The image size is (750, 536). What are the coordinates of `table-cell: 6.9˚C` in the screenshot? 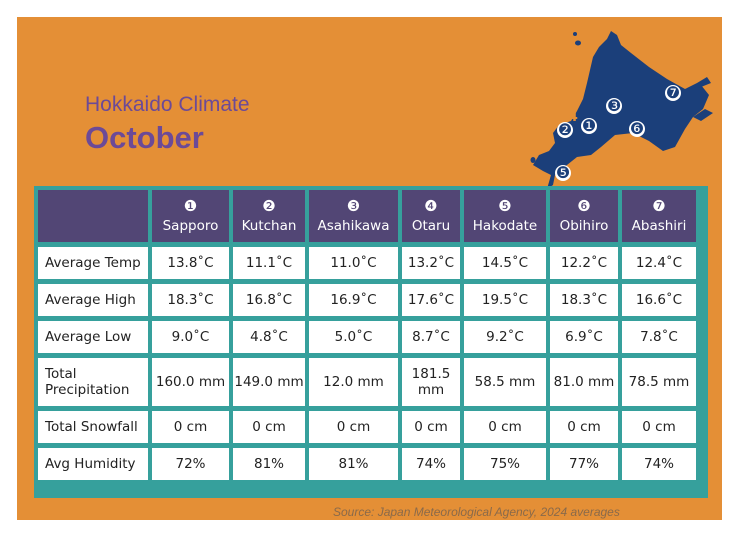 It's located at (584, 337).